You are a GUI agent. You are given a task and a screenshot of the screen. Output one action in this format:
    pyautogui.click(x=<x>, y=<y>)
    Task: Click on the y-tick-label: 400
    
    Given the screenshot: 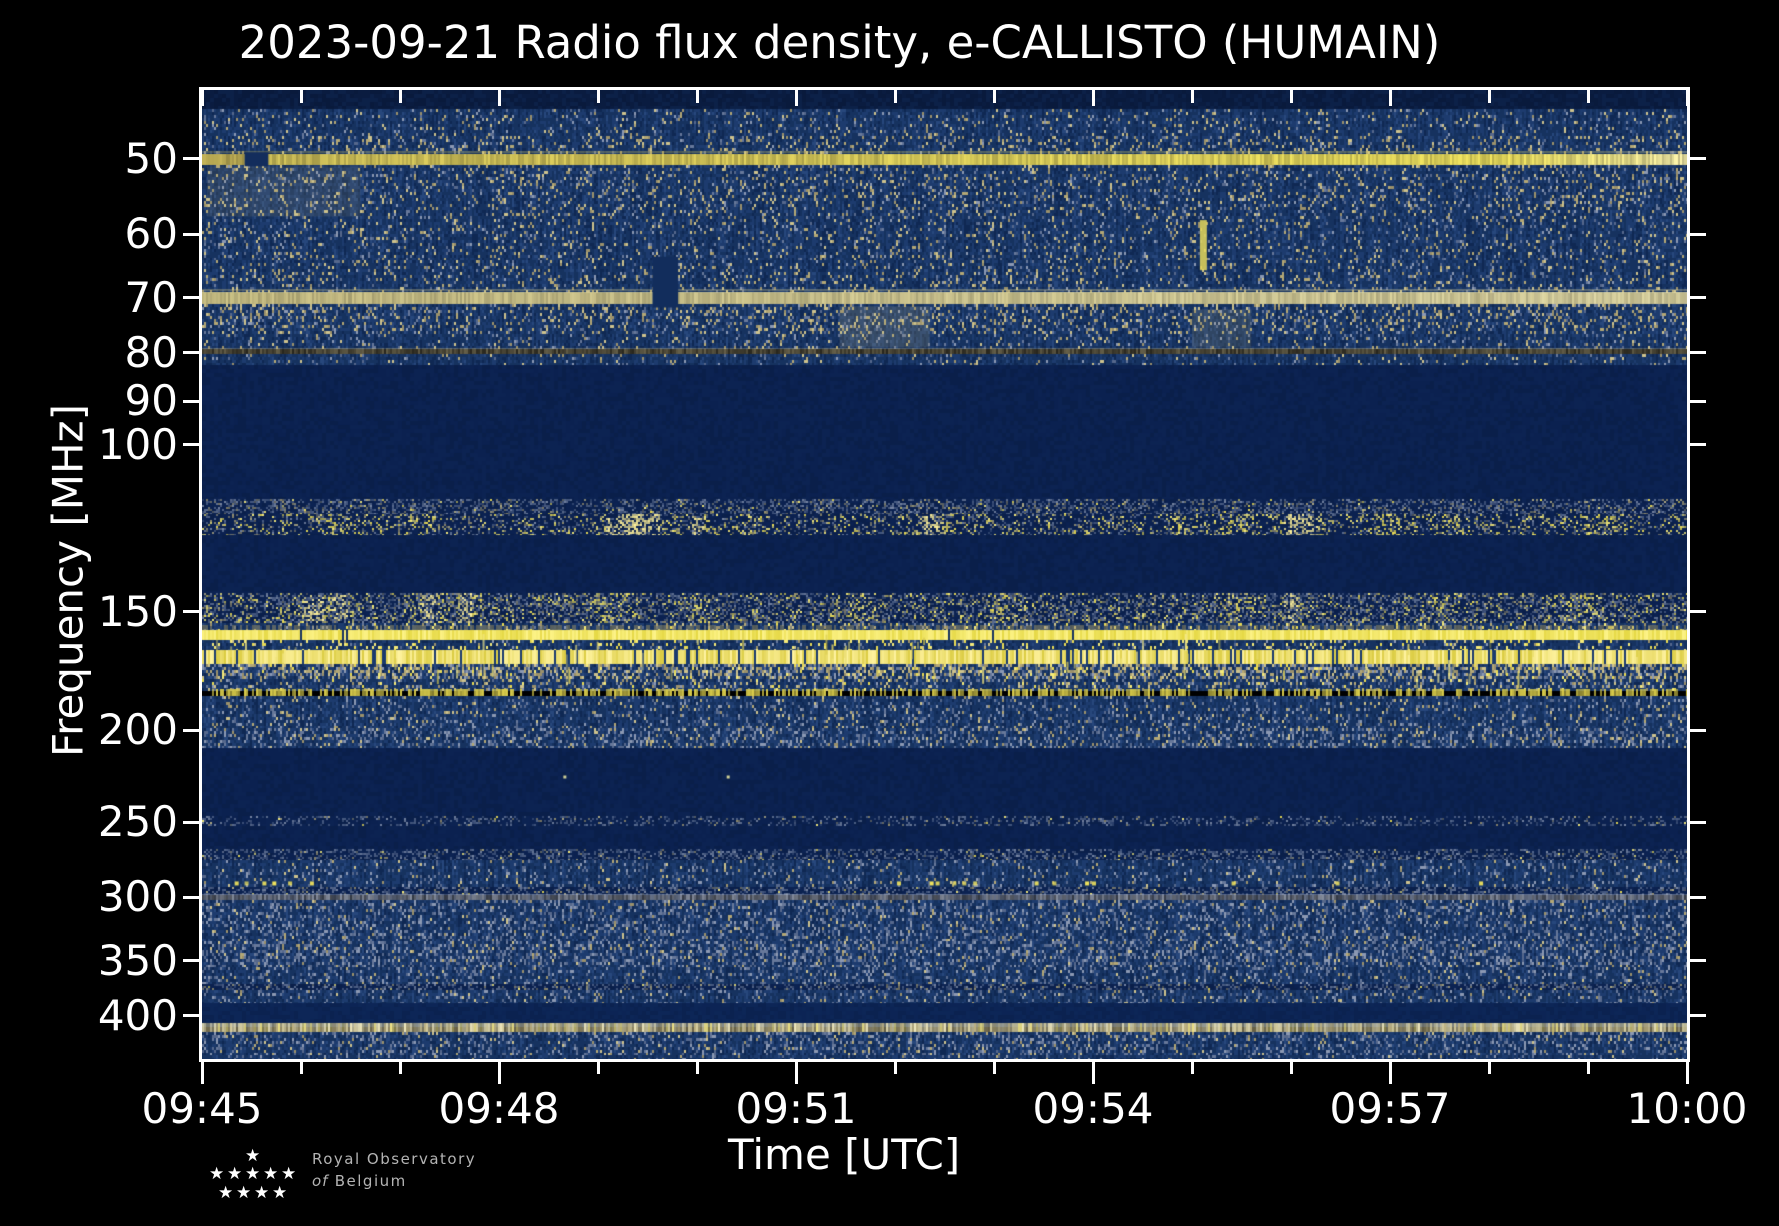 What is the action you would take?
    pyautogui.click(x=137, y=1015)
    